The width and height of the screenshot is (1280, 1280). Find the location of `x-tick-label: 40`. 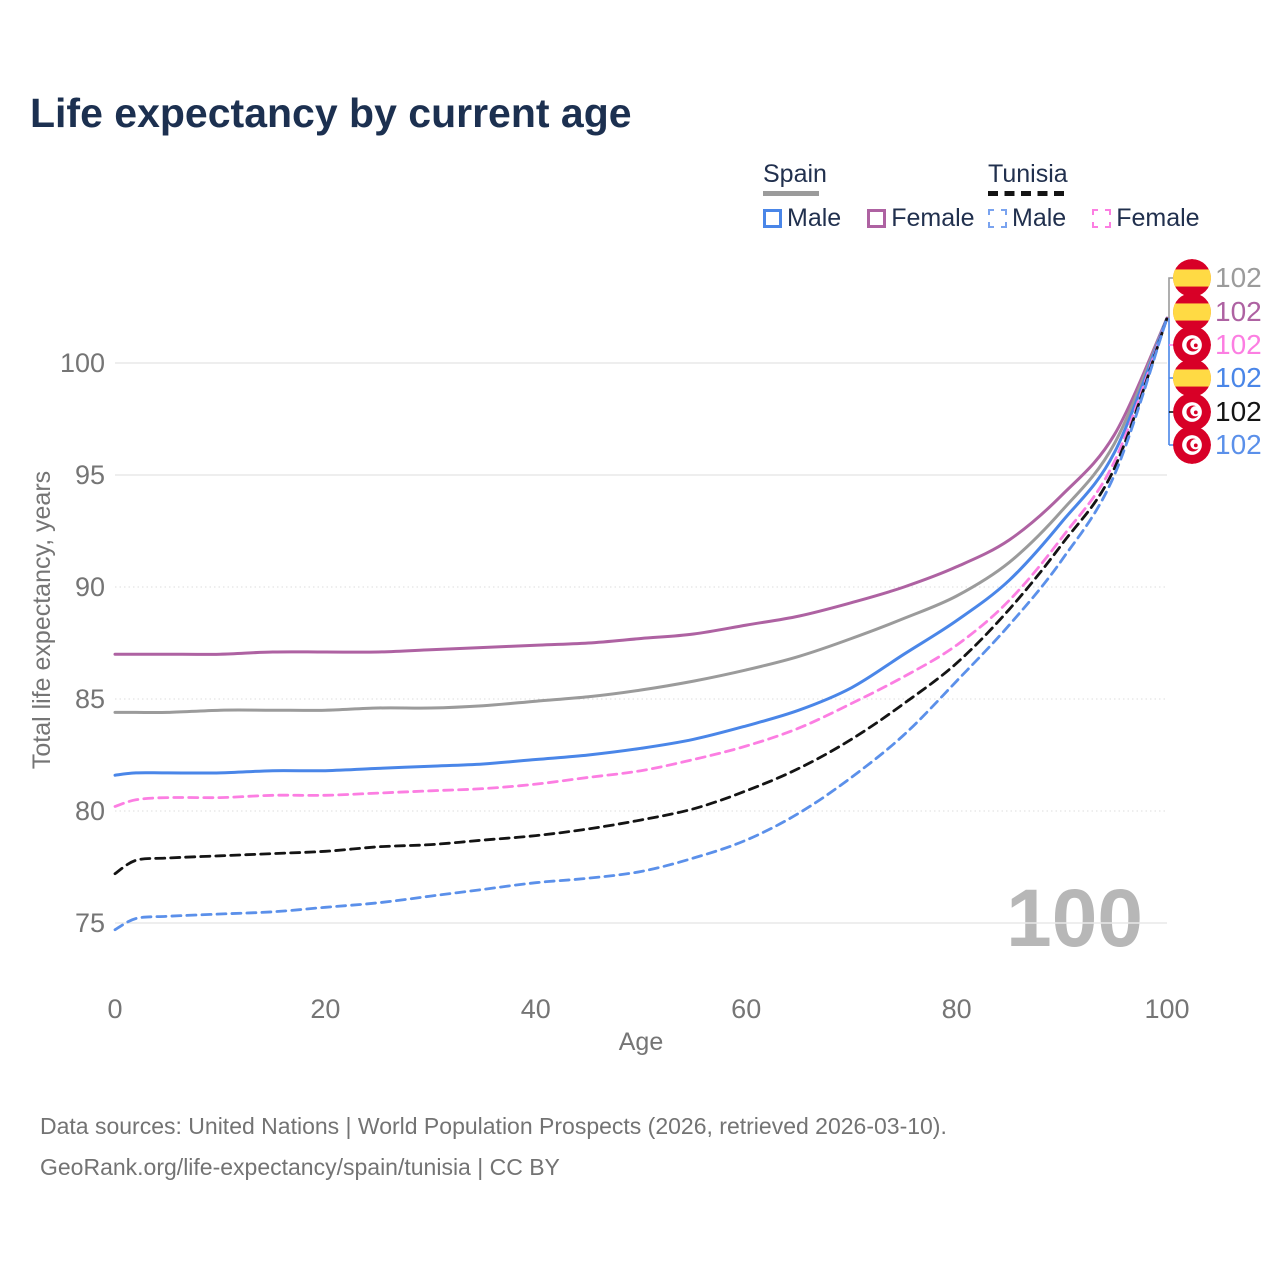

x-tick-label: 40 is located at coordinates (536, 1009).